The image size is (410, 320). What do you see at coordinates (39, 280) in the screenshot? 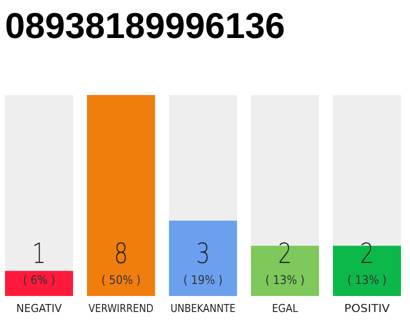
I see `annotation: ( 6% )` at bounding box center [39, 280].